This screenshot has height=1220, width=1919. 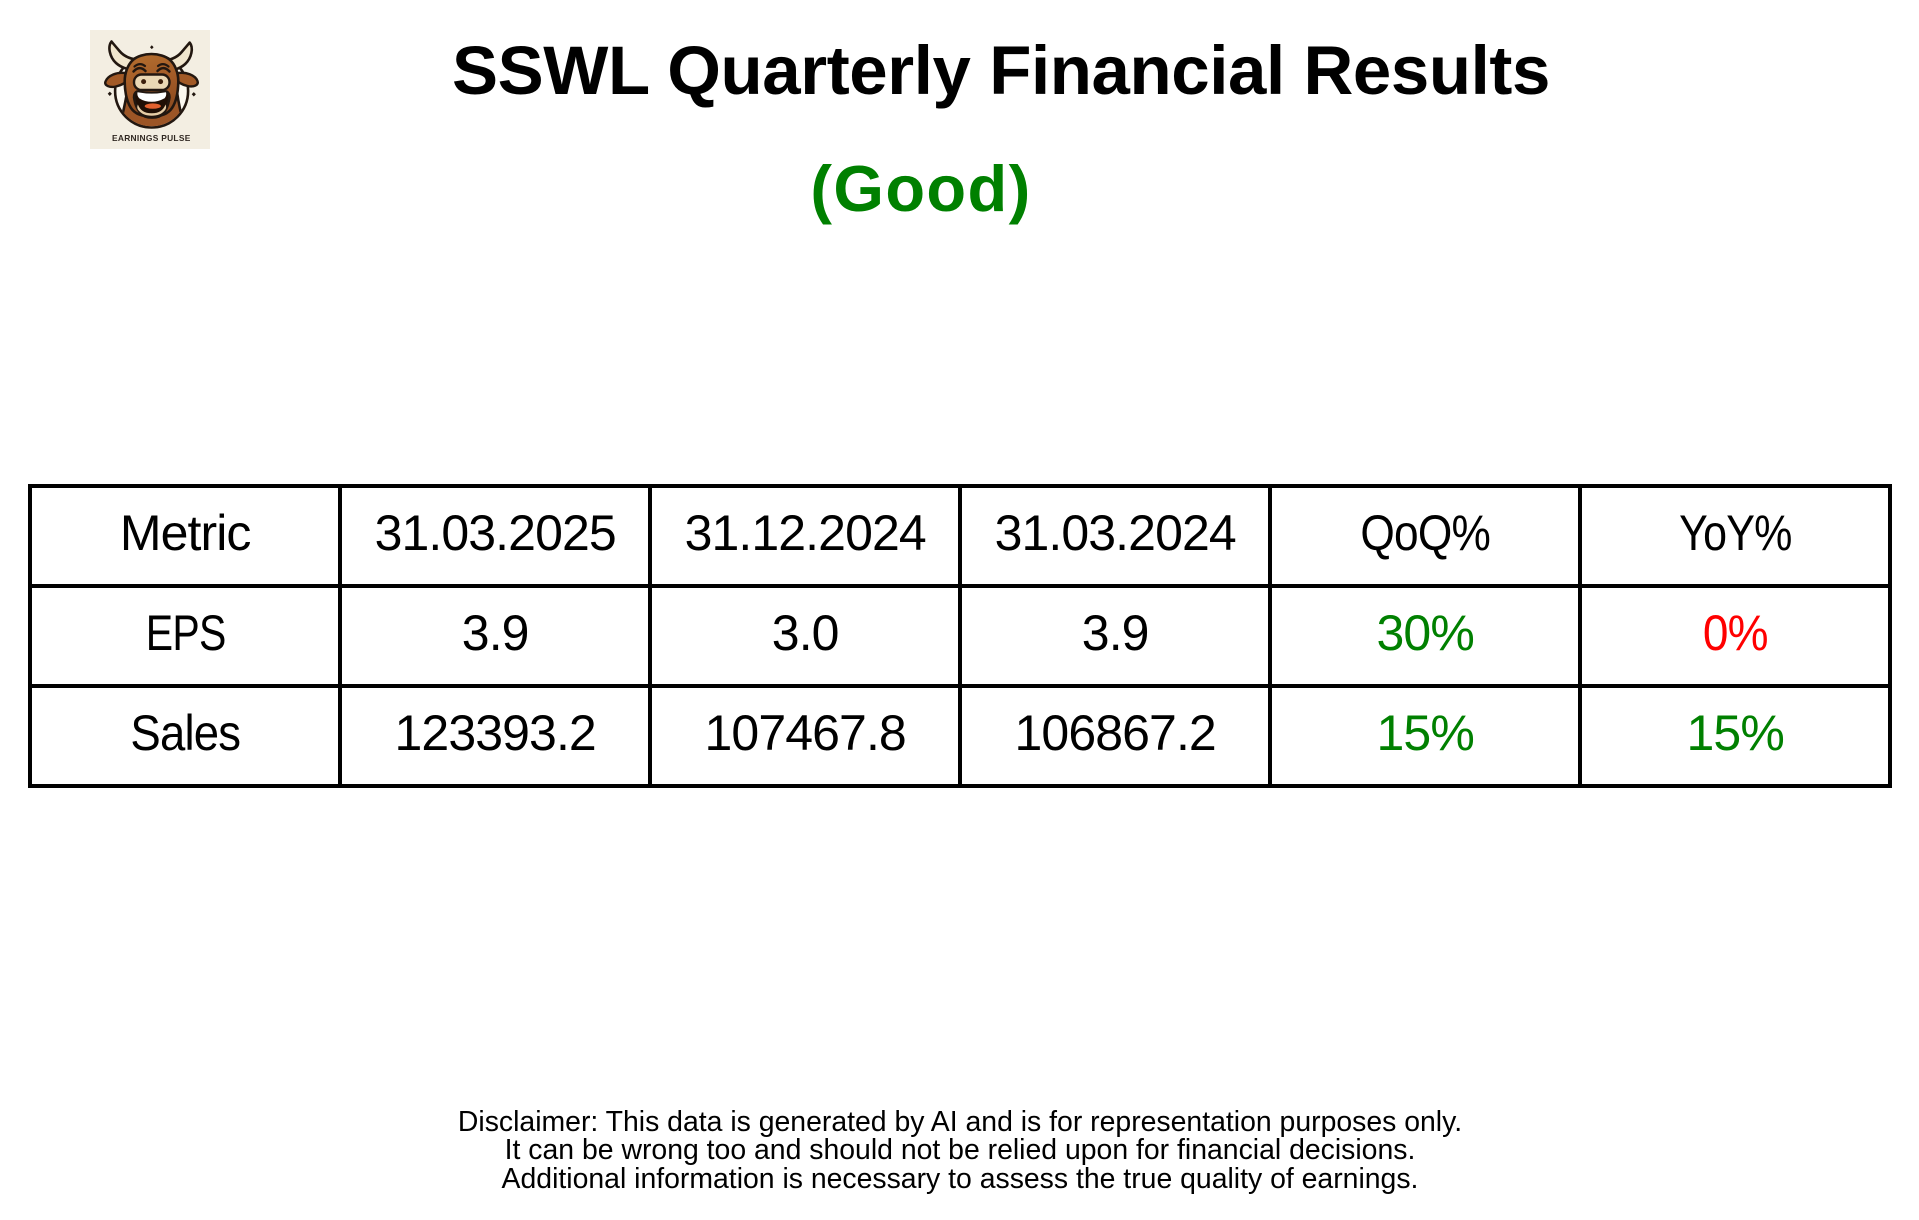 I want to click on svg-text: EARNINGS PULSE, so click(x=151, y=138).